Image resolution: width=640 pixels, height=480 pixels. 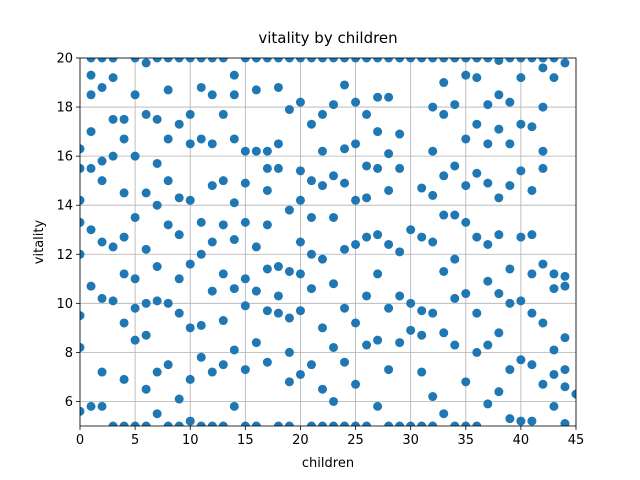 I want to click on x-tick-label: 30, so click(x=410, y=440).